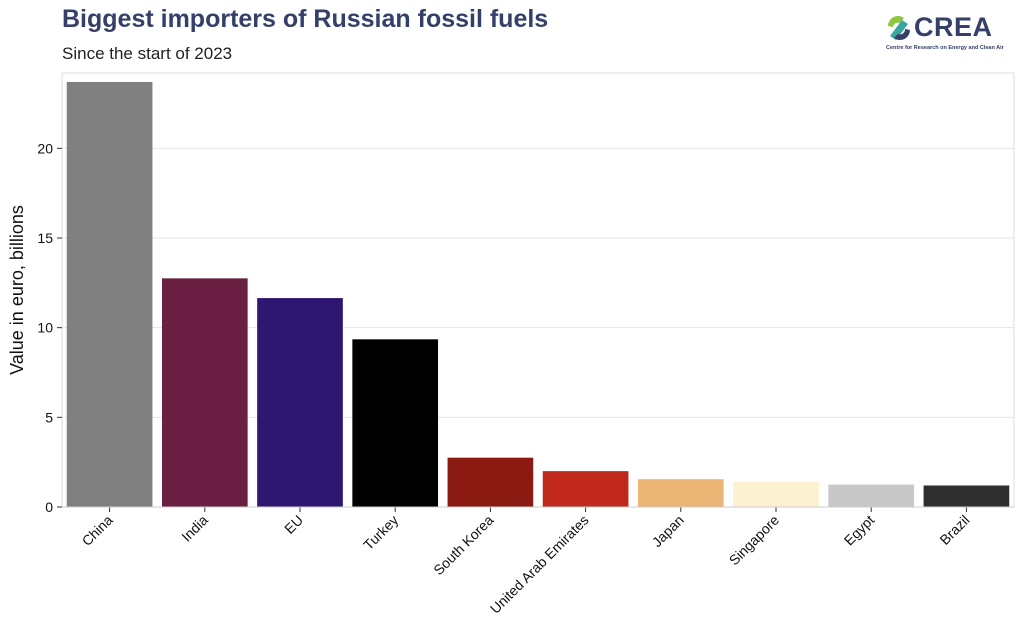 The height and width of the screenshot is (640, 1024). Describe the element at coordinates (954, 530) in the screenshot. I see `x-tick-label: Brazil` at that location.